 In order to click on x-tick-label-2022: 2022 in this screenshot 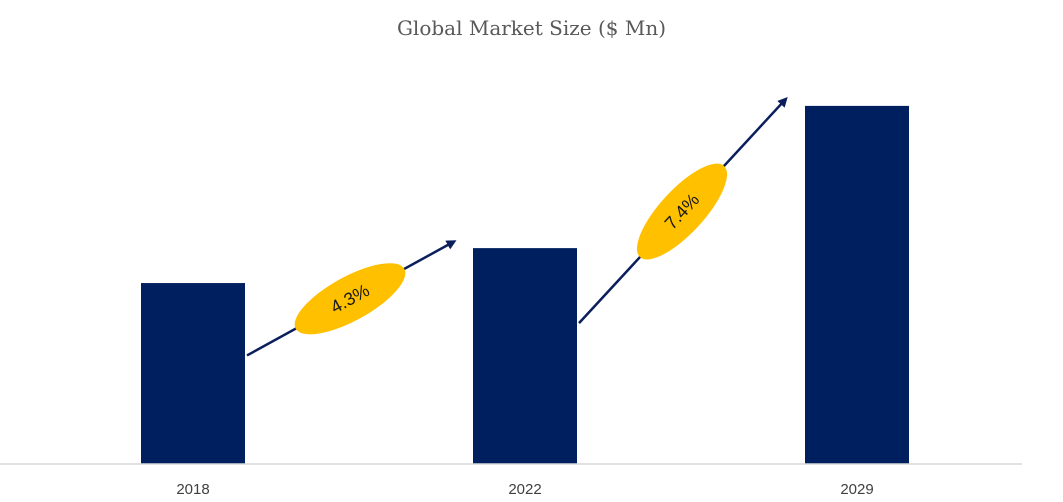, I will do `click(524, 489)`.